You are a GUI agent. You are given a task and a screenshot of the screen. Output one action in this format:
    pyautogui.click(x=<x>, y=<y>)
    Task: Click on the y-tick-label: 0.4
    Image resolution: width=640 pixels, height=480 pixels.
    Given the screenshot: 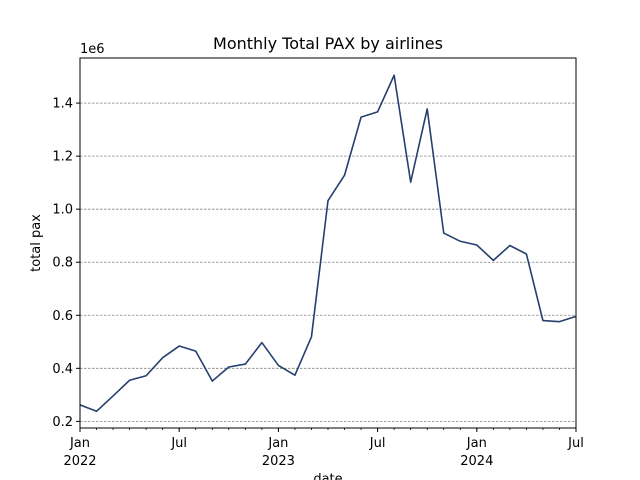 What is the action you would take?
    pyautogui.click(x=62, y=369)
    